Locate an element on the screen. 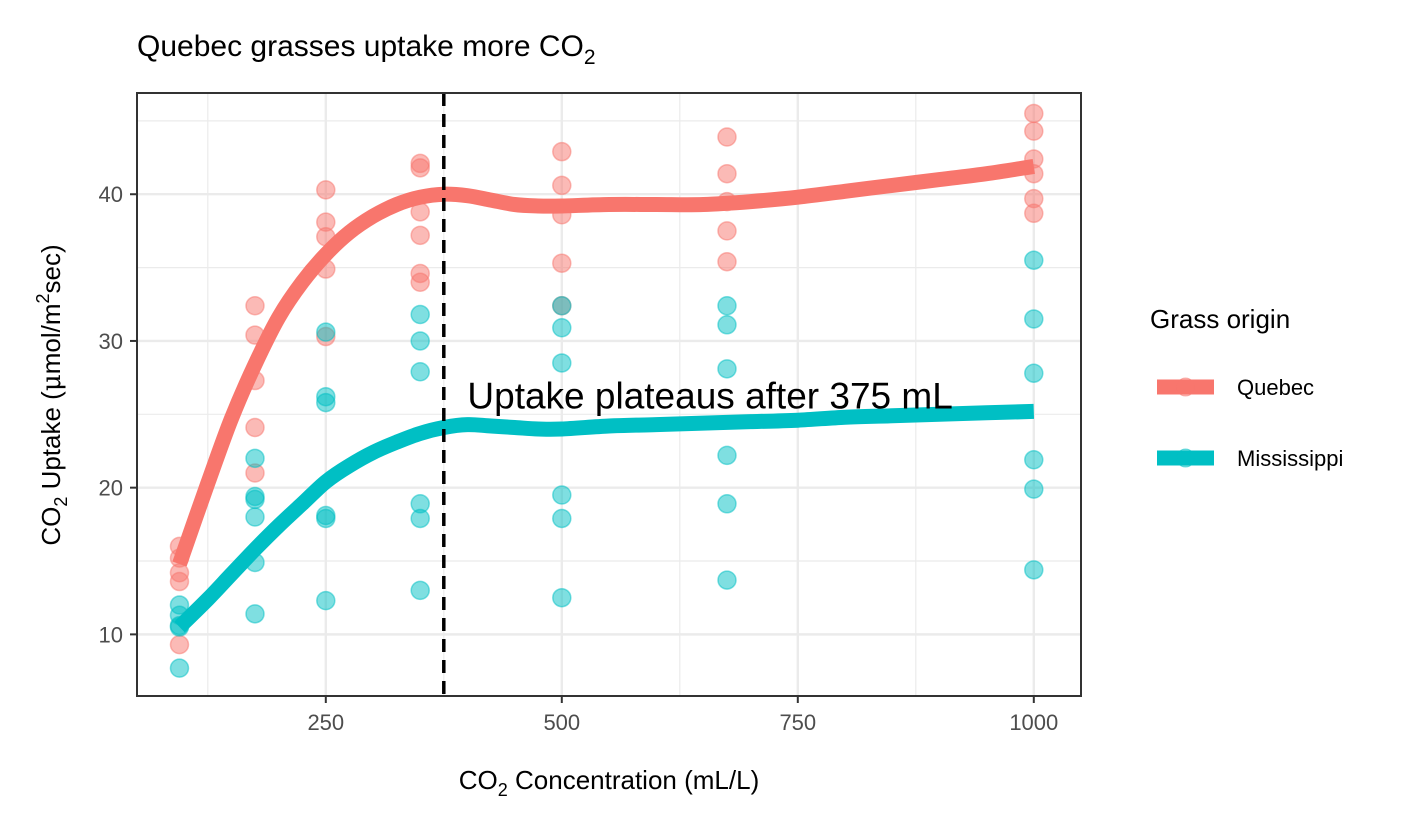  y-tick-label: 20 is located at coordinates (111, 488).